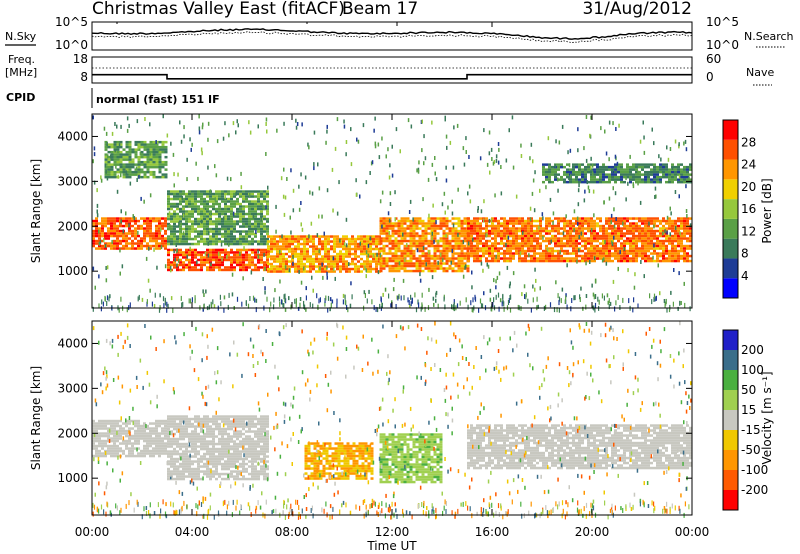  I want to click on nsearch-line, so click(392, 37).